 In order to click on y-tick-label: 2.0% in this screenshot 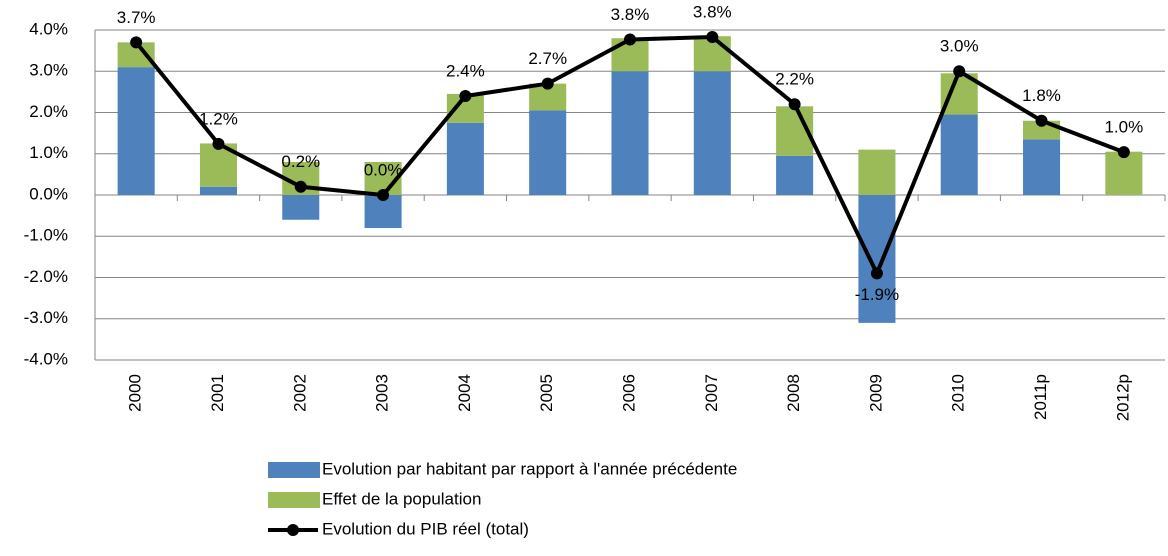, I will do `click(48, 111)`.